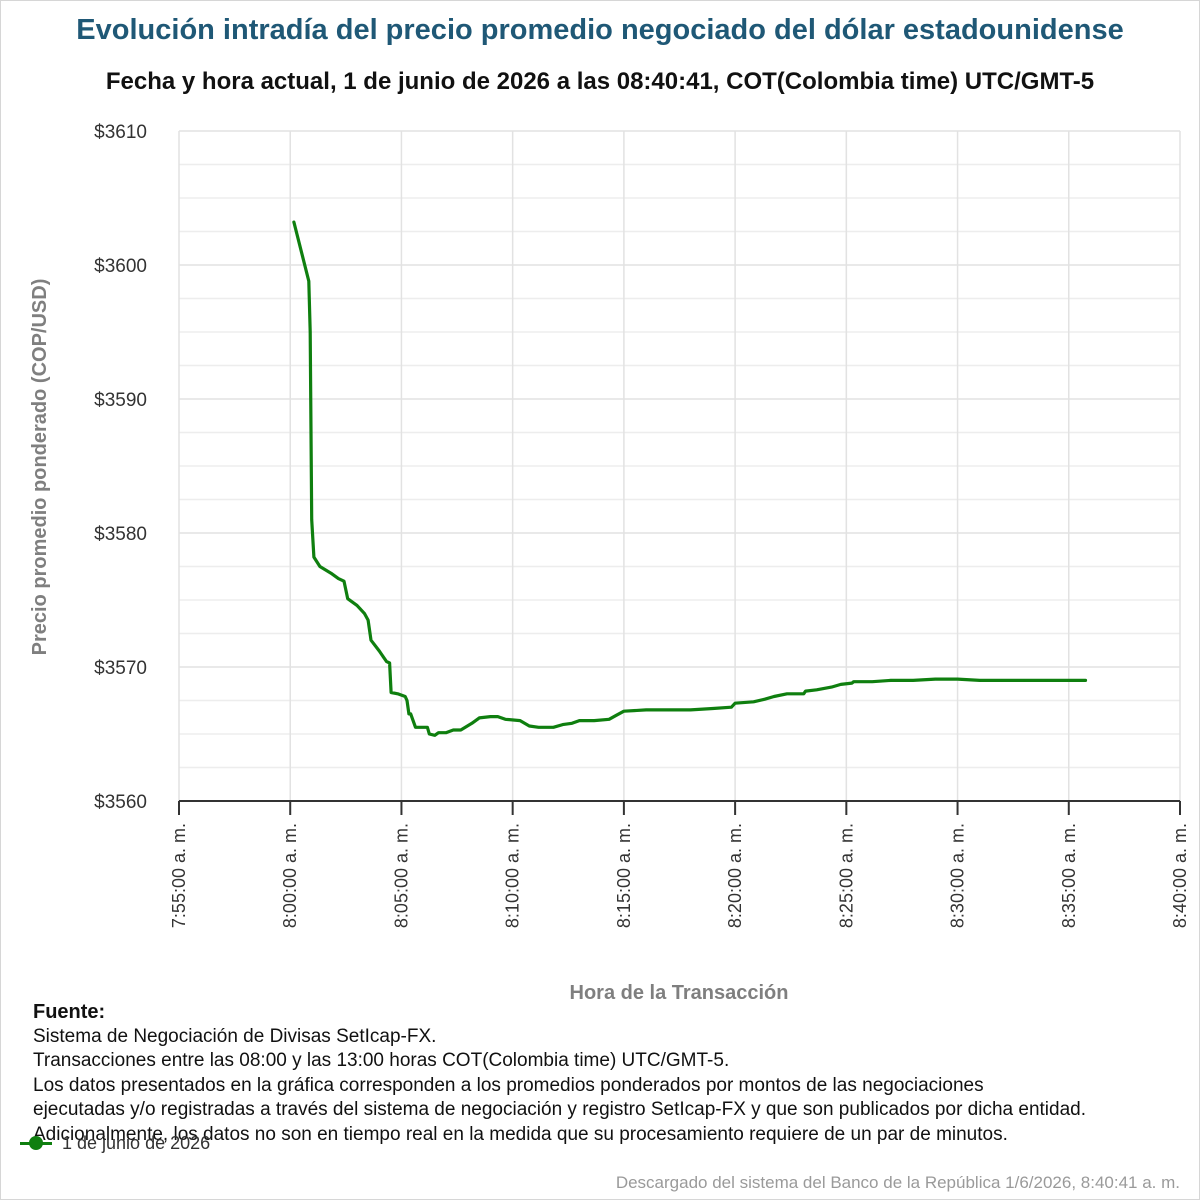  Describe the element at coordinates (120, 534) in the screenshot. I see `y-tick-label: $3580` at that location.